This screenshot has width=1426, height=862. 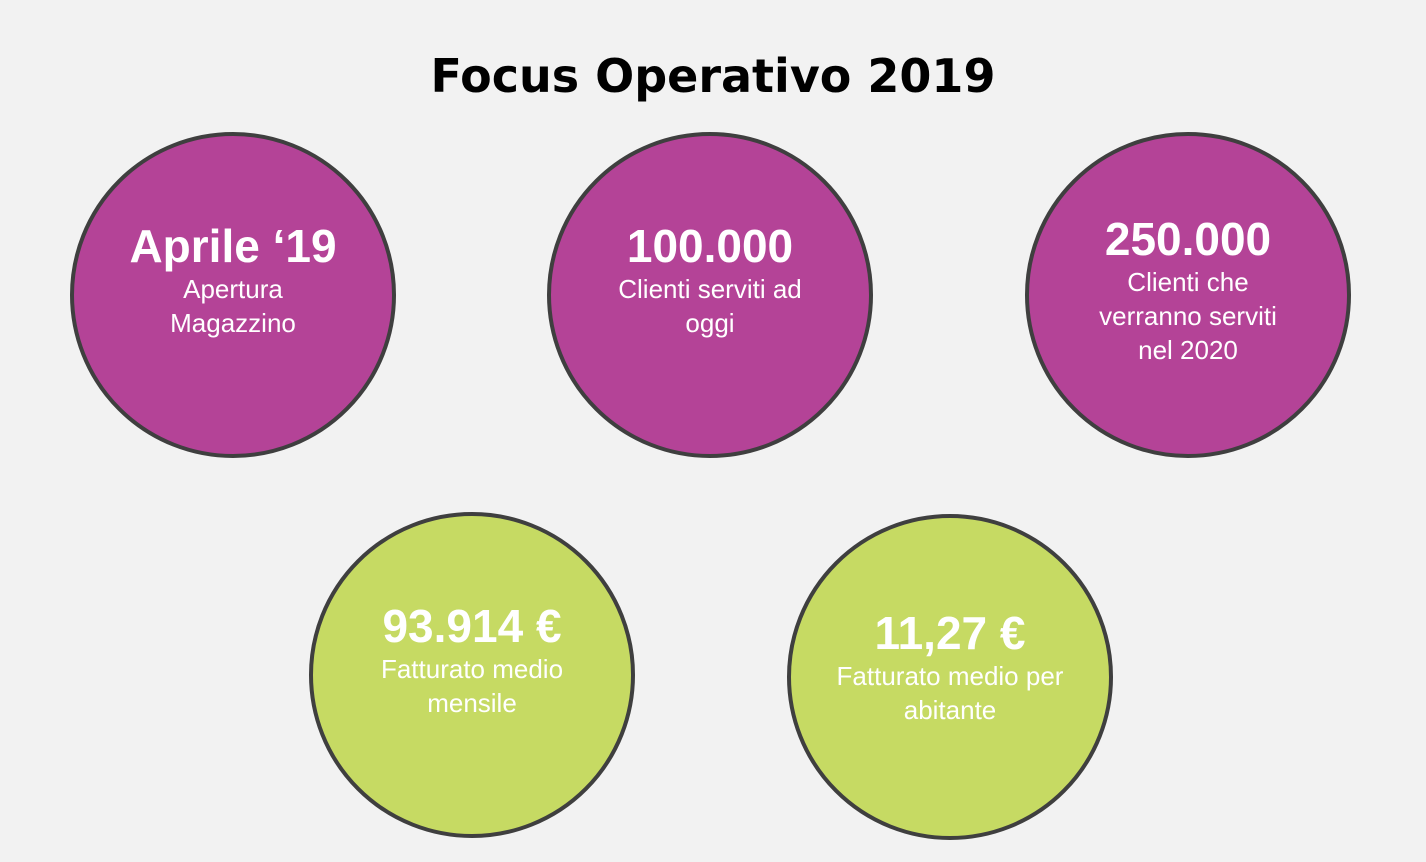 I want to click on page-title: Focus Operativo 2019, so click(x=713, y=76).